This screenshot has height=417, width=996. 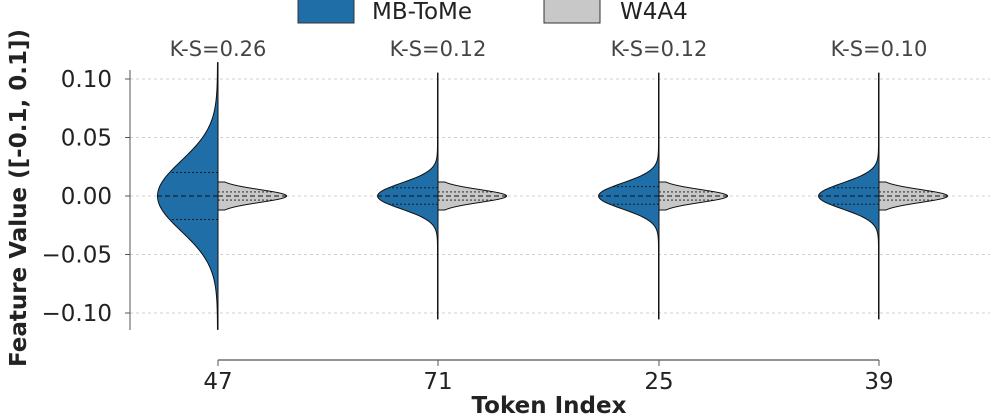 I want to click on y-tick-label: −0.10, so click(x=77, y=314).